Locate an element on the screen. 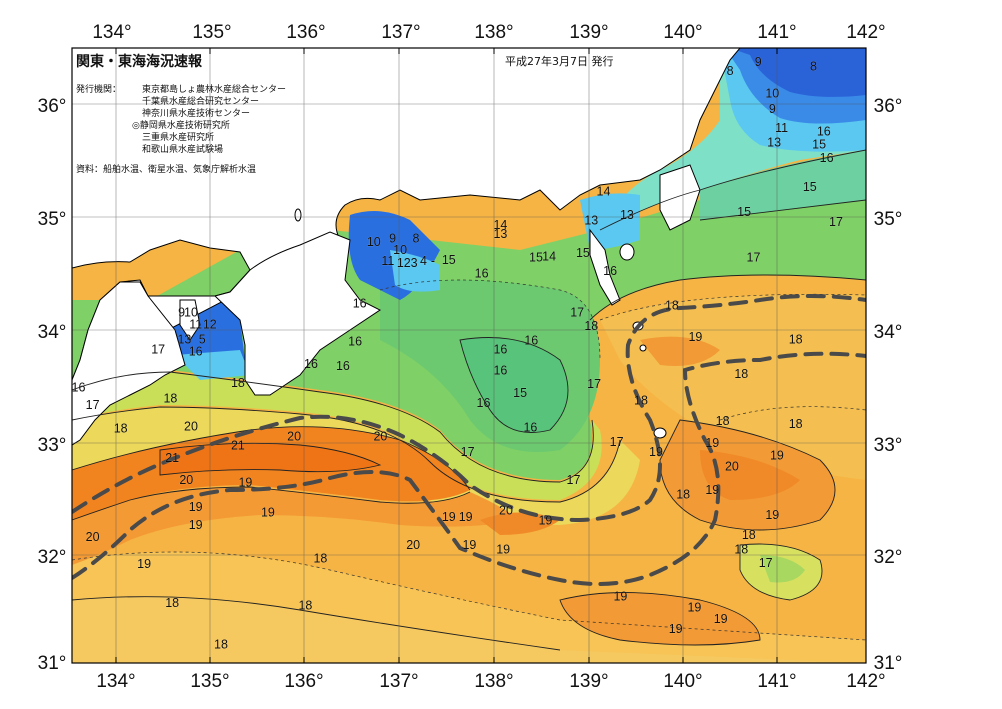 The width and height of the screenshot is (1002, 709). lon-label-bottom: 140° is located at coordinates (682, 681).